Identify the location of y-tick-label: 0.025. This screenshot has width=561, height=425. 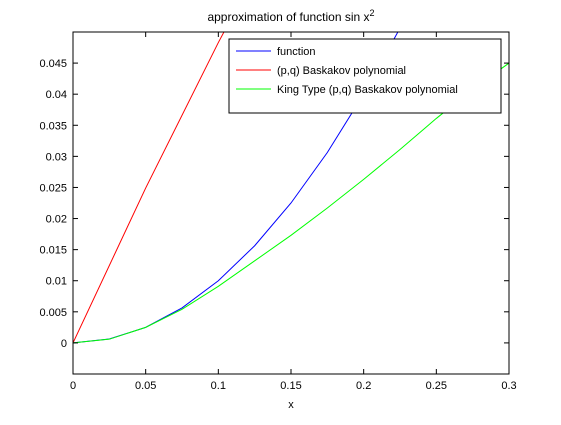
(53, 188).